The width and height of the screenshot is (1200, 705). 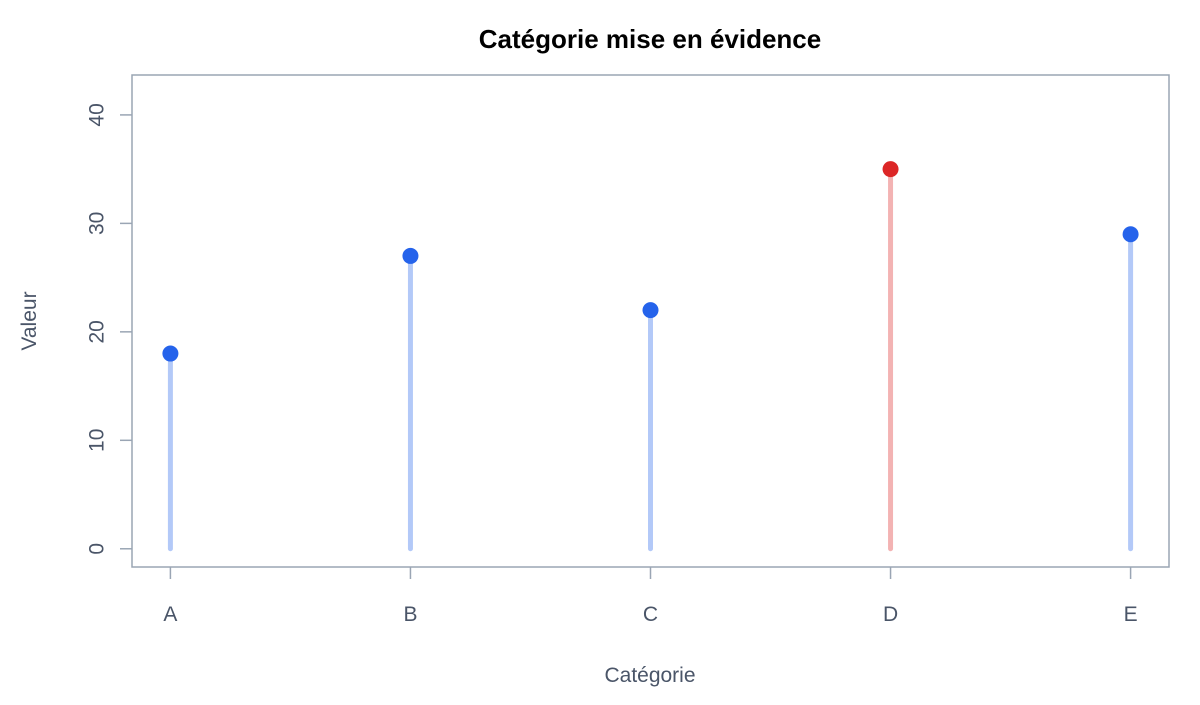 I want to click on x-axis-label: Catégorie, so click(x=649, y=675).